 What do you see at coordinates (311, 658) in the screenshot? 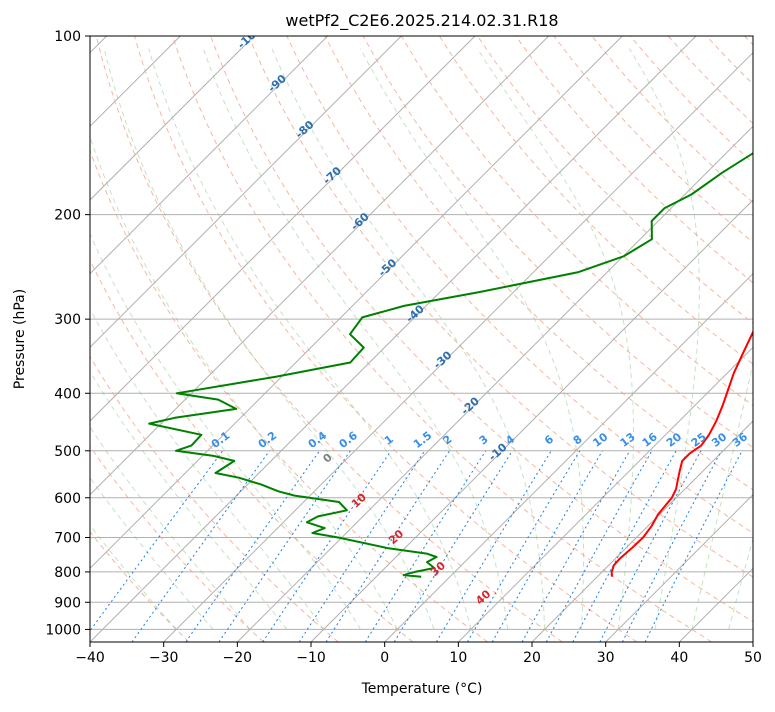
I see `x-tick-label: −10` at bounding box center [311, 658].